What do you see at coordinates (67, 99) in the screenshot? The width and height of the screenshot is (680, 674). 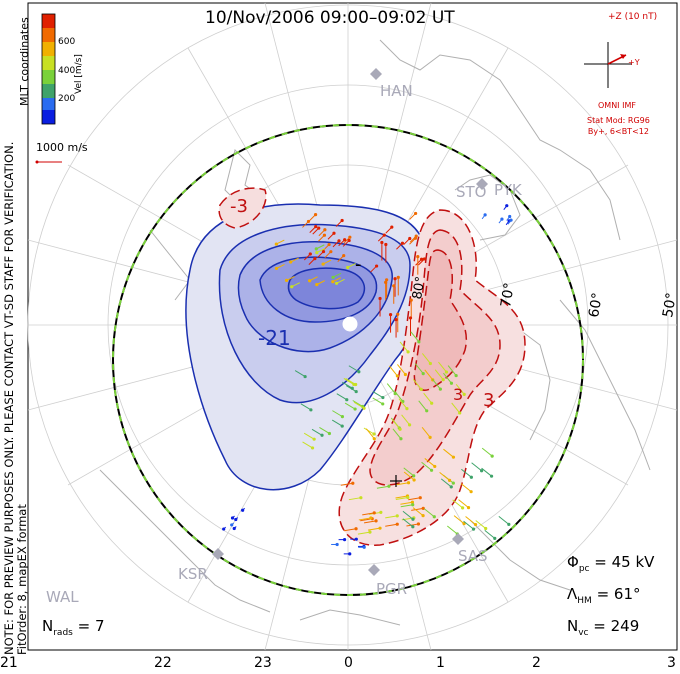 I see `colorbar-tick-200: 200` at bounding box center [67, 99].